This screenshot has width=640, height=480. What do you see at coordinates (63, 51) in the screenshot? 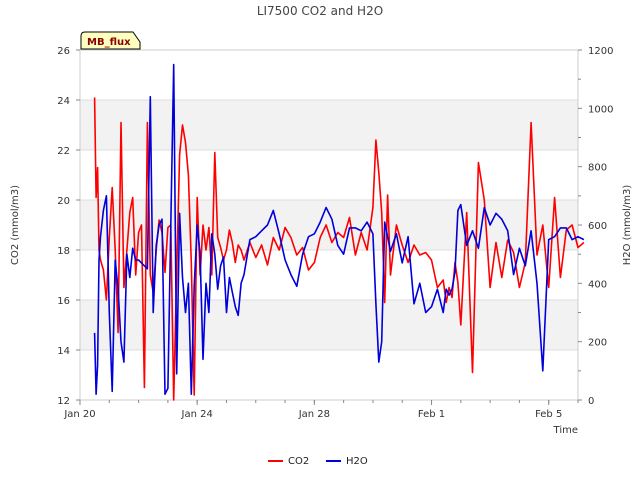
I see `left-tick-label: 26` at bounding box center [63, 51].